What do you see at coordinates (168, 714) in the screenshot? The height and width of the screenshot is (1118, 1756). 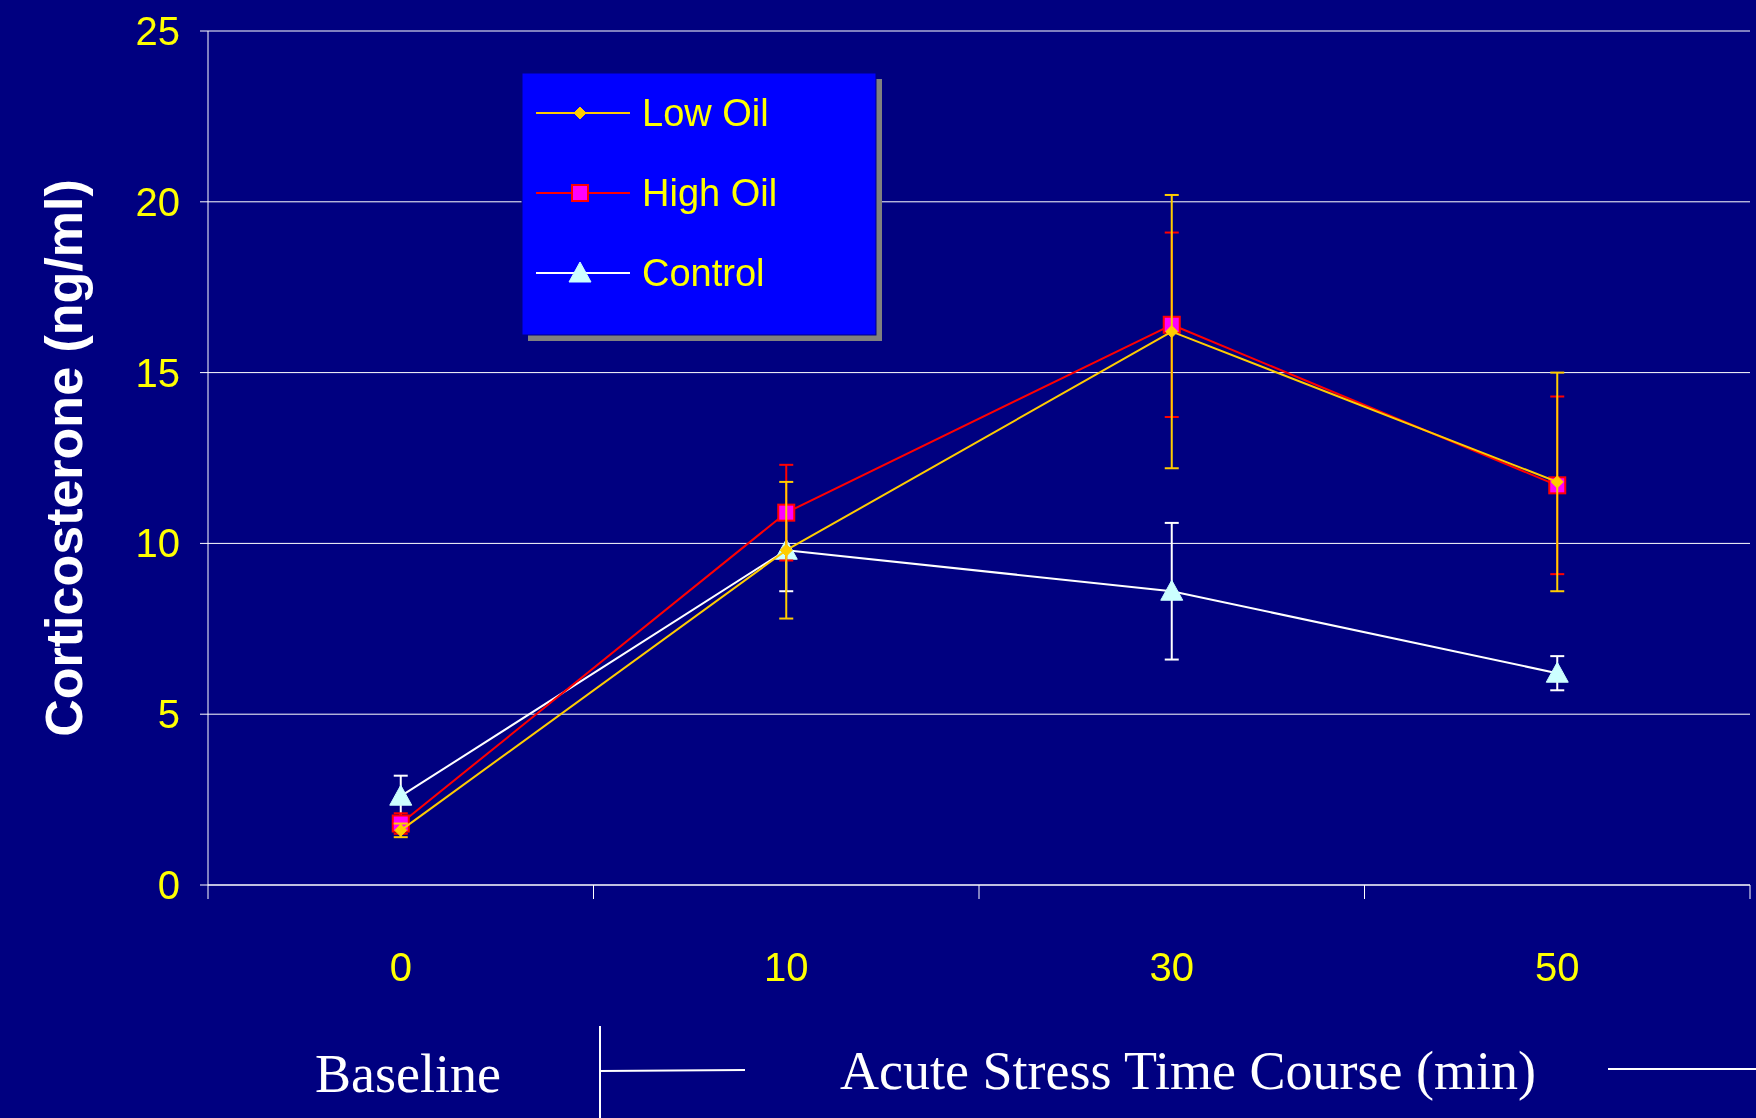 I see `y-tick-label: 5` at bounding box center [168, 714].